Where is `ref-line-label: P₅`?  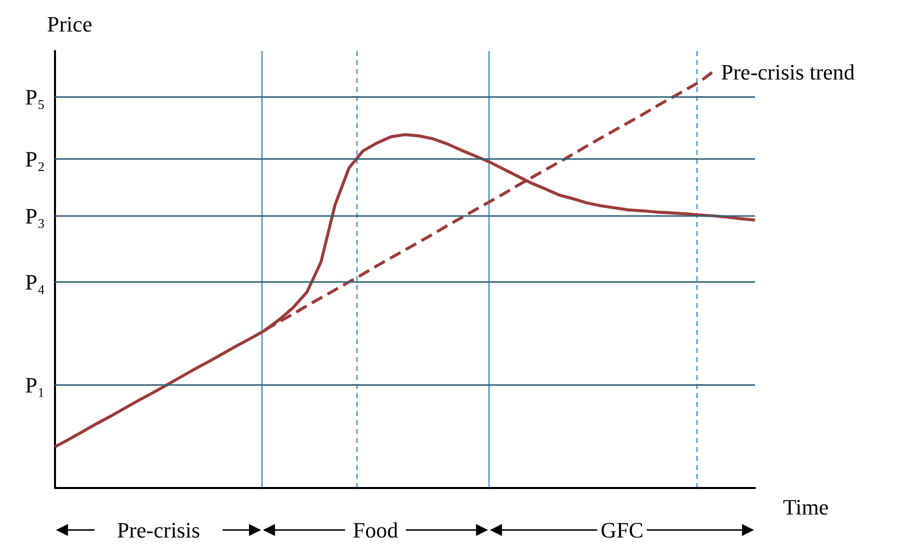 ref-line-label: P₅ is located at coordinates (35, 97).